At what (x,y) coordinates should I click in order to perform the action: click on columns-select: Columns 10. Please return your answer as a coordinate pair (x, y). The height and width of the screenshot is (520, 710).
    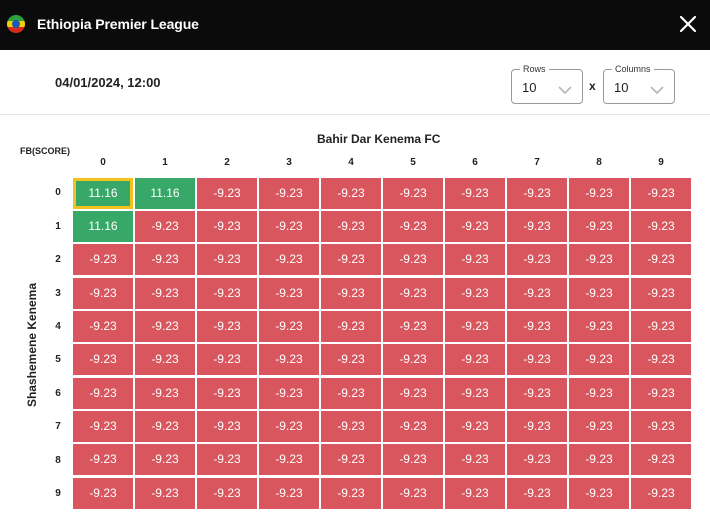
    Looking at the image, I should click on (639, 83).